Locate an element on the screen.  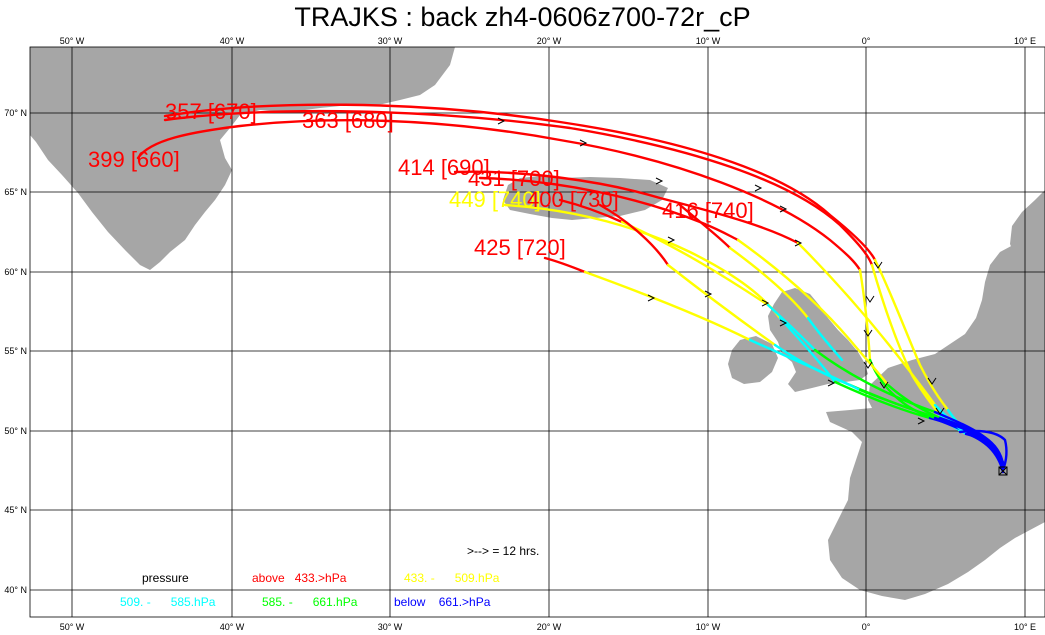
bottom-lon-label: 20° W is located at coordinates (549, 627).